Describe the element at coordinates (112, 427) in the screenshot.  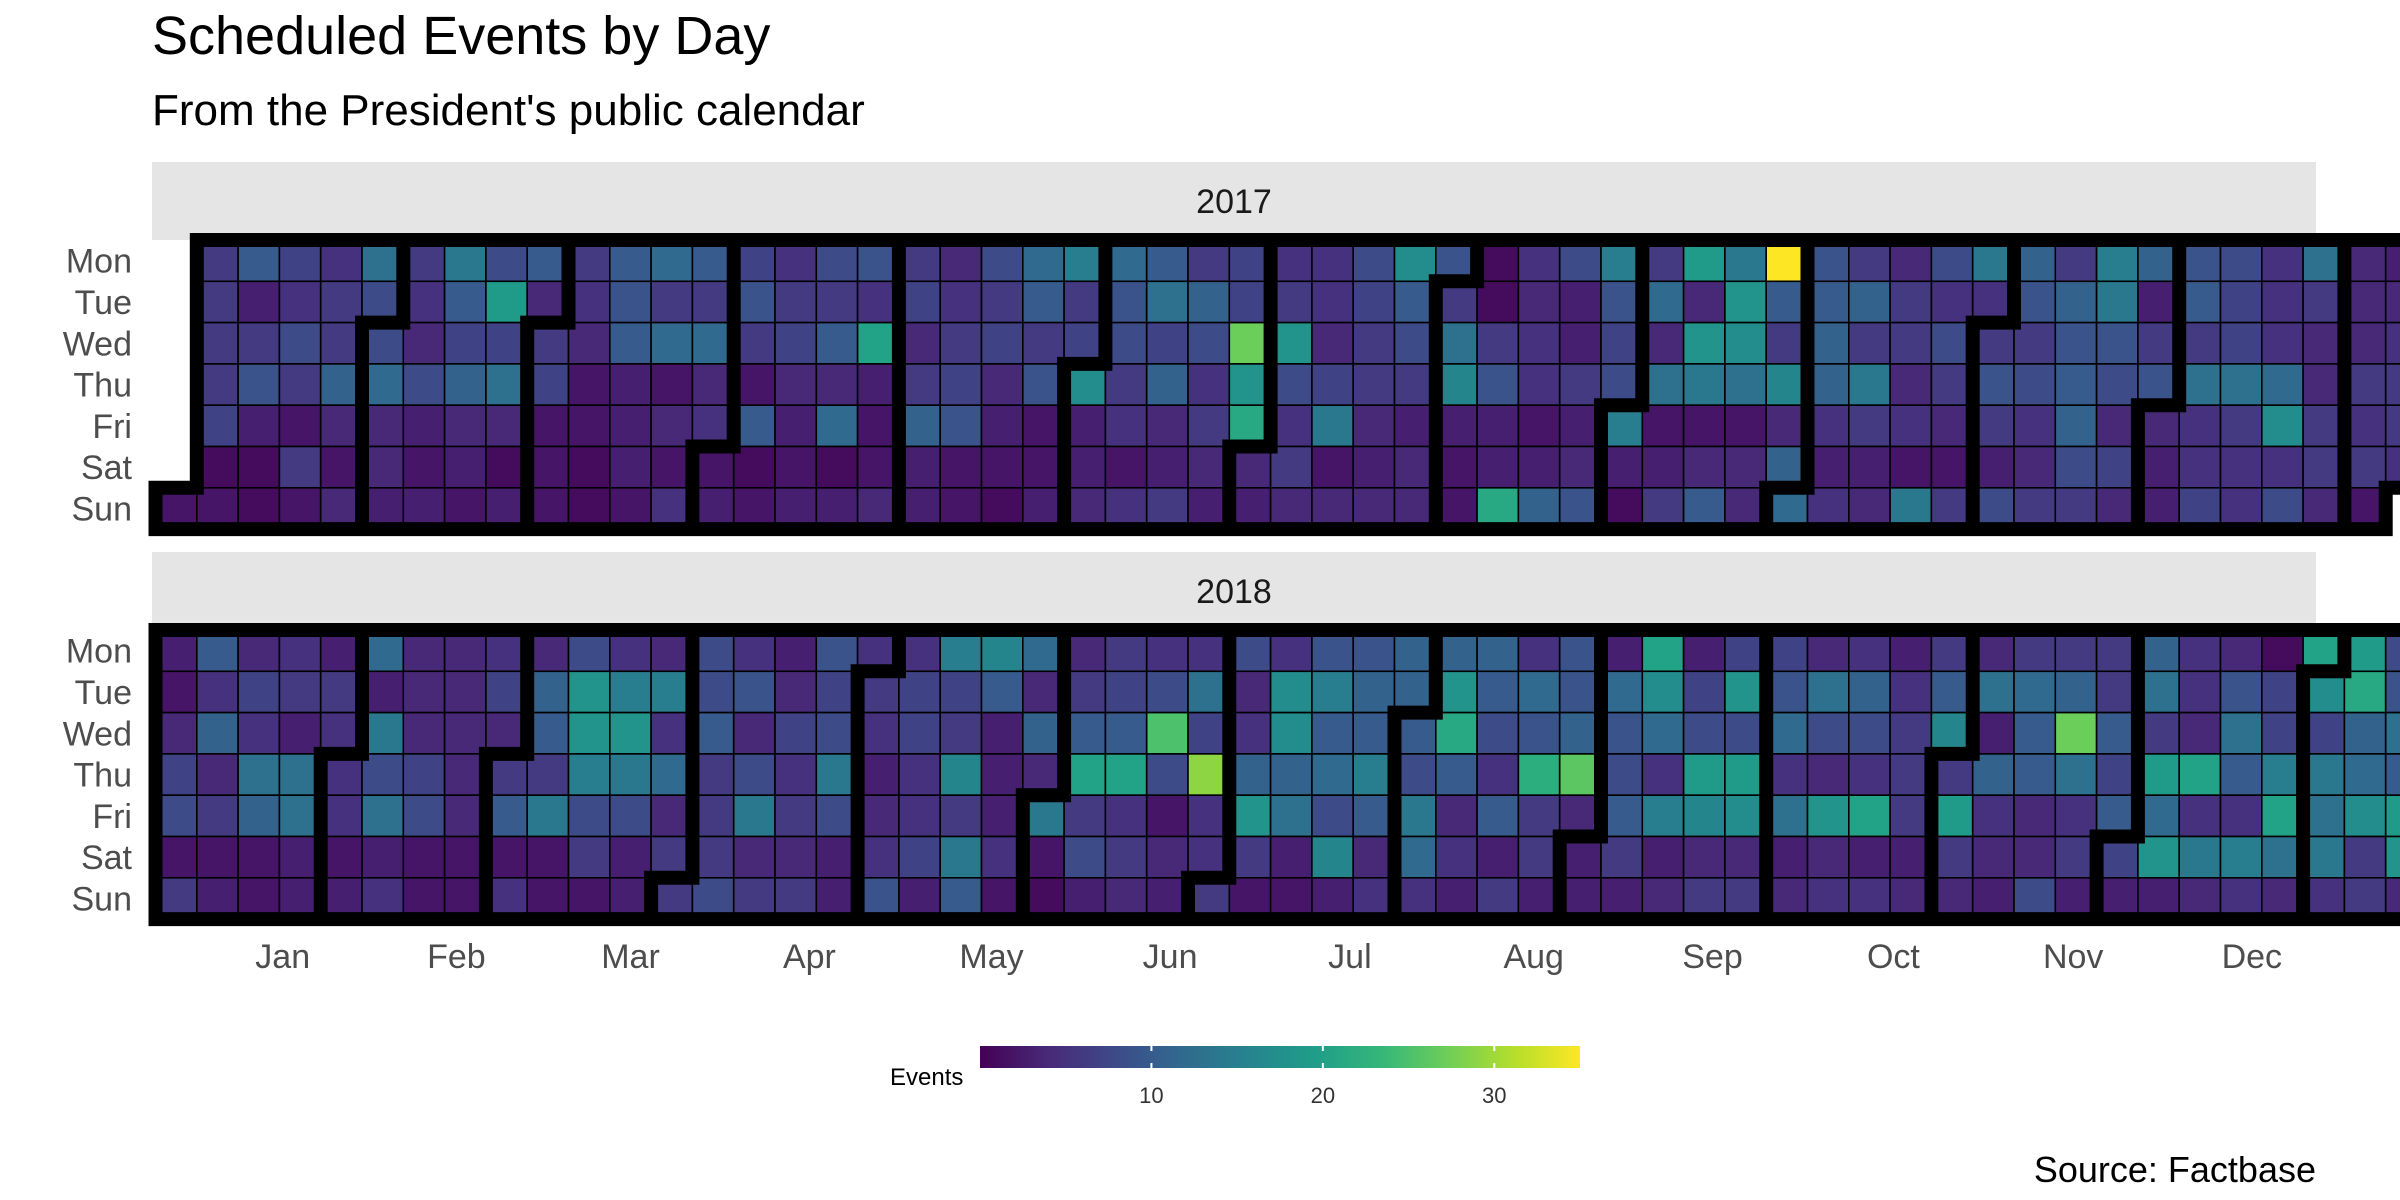
I see `weekday-label: Fri` at that location.